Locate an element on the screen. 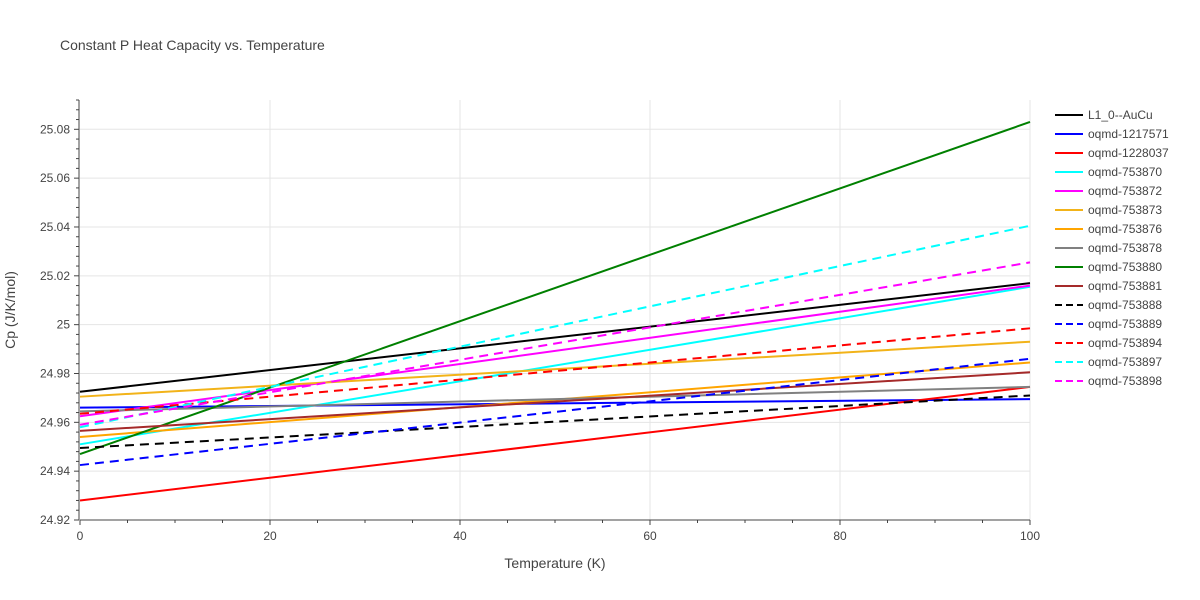 The height and width of the screenshot is (600, 1200). legend-label: oqmd-753889 is located at coordinates (1125, 324).